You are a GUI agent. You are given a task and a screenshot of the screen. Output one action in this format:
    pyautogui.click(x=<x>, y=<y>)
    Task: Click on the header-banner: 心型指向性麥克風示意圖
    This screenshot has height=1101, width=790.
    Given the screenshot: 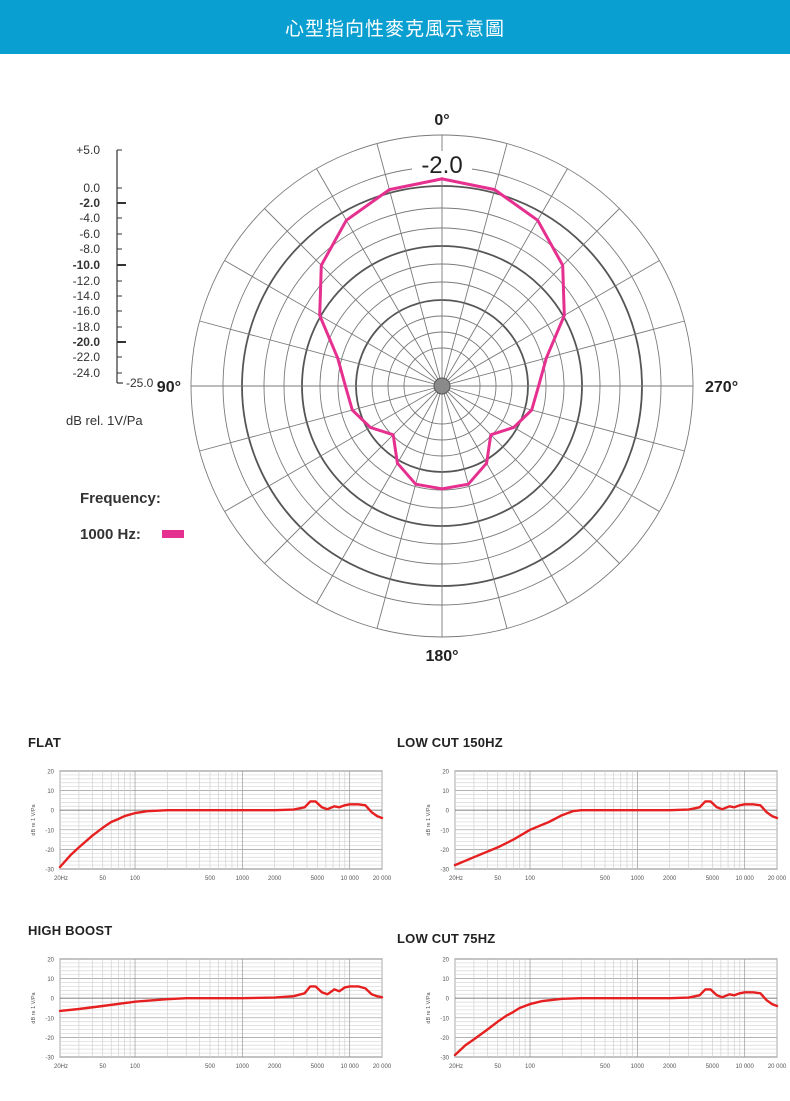 What is the action you would take?
    pyautogui.click(x=395, y=27)
    